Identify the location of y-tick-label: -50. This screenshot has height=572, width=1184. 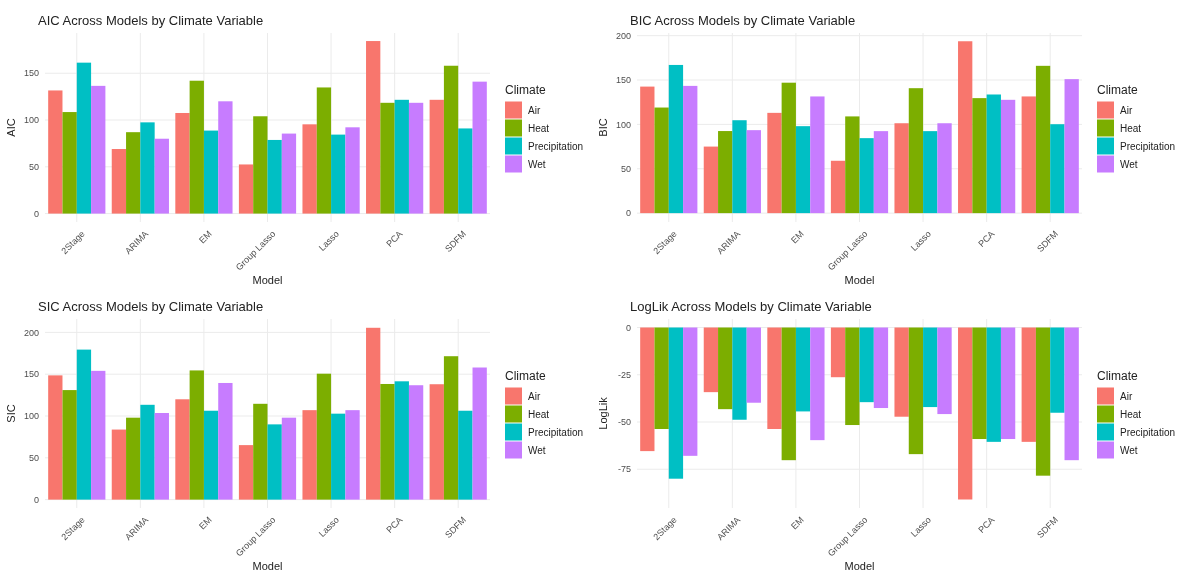
(624, 422).